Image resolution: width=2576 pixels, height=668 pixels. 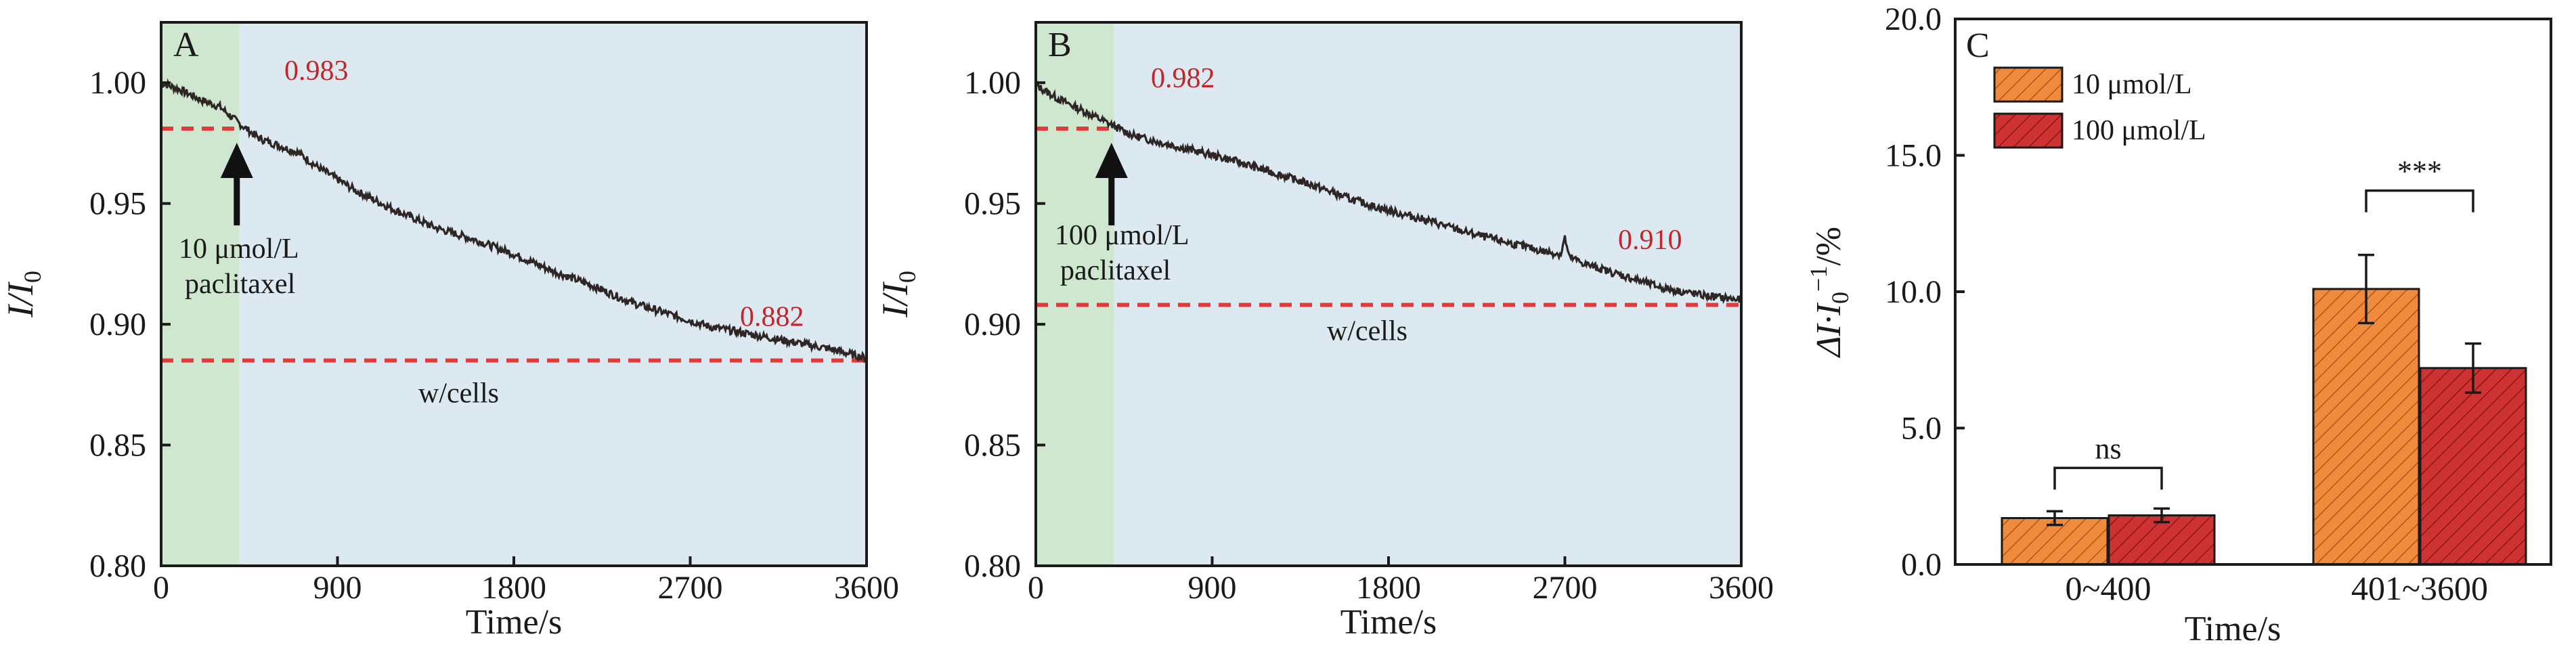 I want to click on error-bars, so click(x=2264, y=390).